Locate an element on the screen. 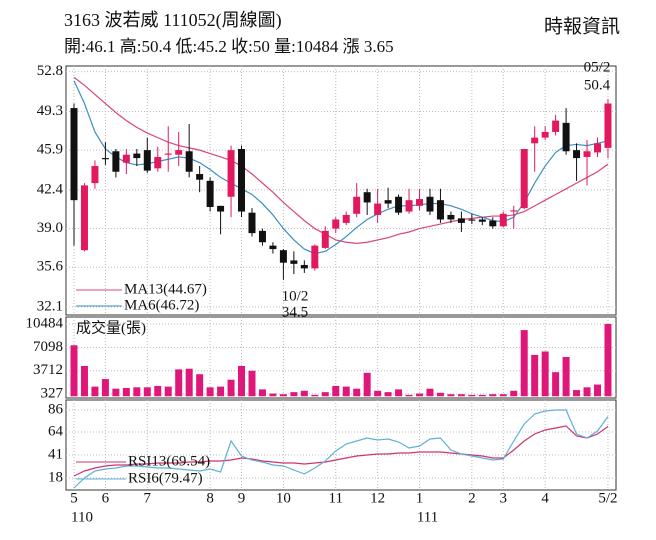 The image size is (656, 540). panel is located at coordinates (341, 445).